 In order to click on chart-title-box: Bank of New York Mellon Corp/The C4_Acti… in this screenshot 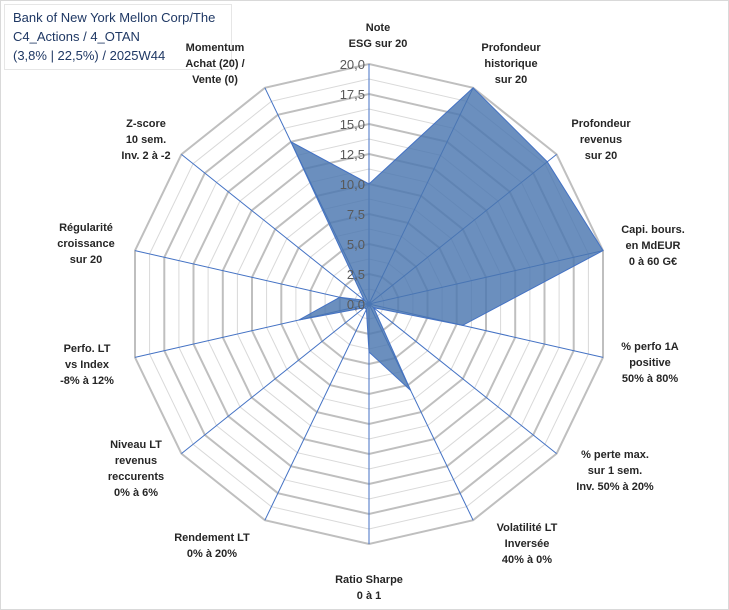, I will do `click(118, 37)`.